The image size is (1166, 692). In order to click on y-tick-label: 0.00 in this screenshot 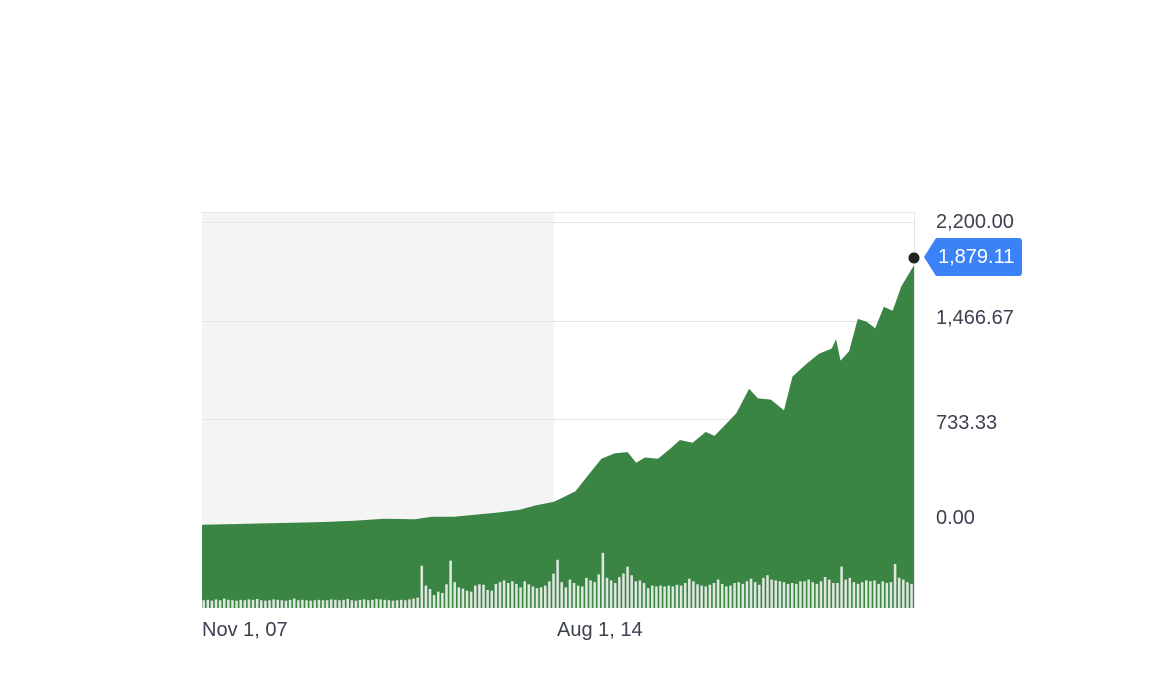, I will do `click(955, 518)`.